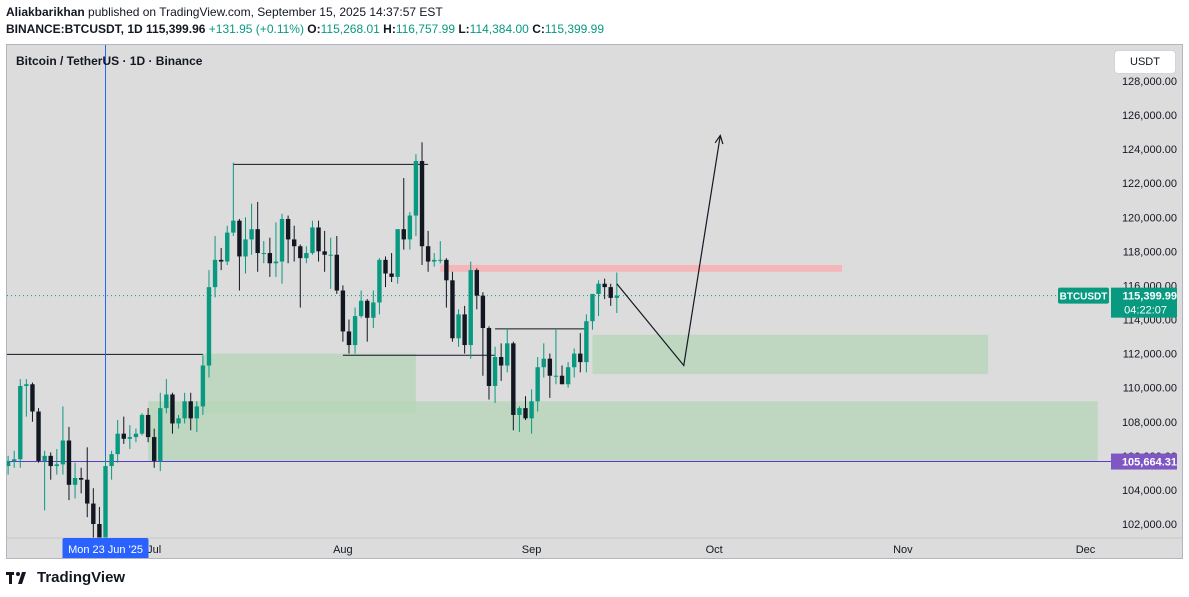  Describe the element at coordinates (668, 251) in the screenshot. I see `projection-path` at that location.